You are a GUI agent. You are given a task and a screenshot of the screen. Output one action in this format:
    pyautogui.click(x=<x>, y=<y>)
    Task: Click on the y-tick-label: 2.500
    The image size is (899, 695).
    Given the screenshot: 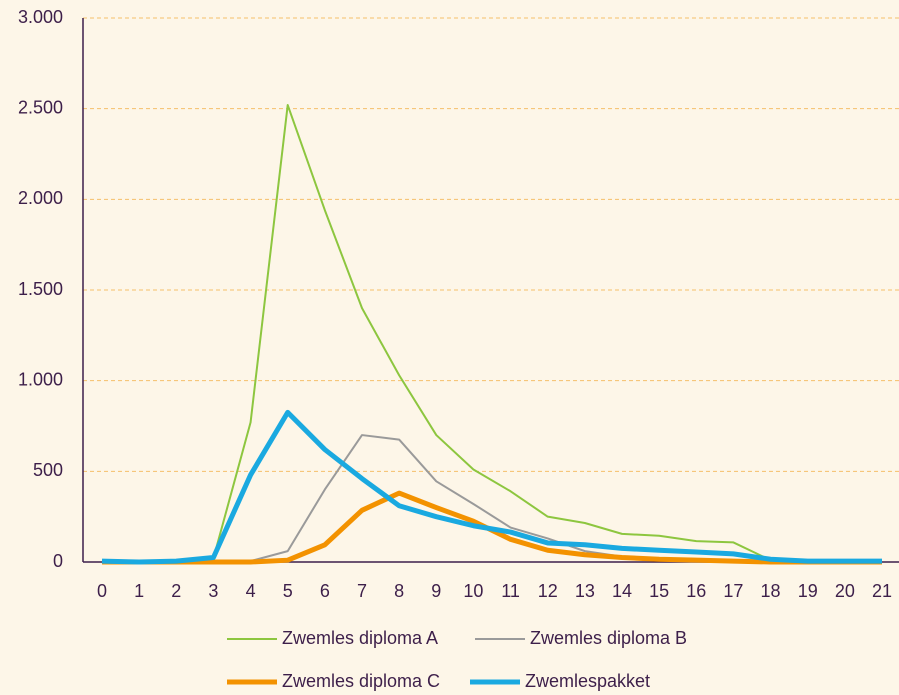 What is the action you would take?
    pyautogui.click(x=40, y=107)
    